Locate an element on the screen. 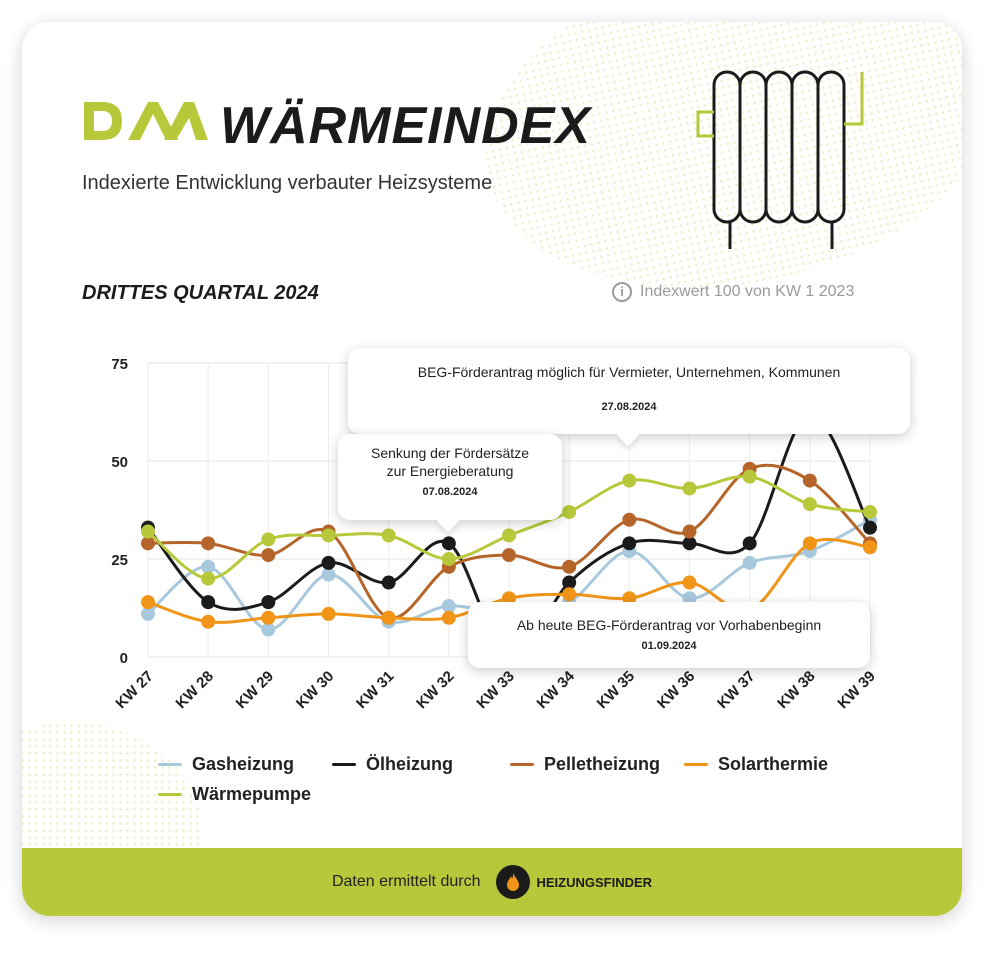 The width and height of the screenshot is (1000, 954). x-tick-label: KW 32 is located at coordinates (435, 690).